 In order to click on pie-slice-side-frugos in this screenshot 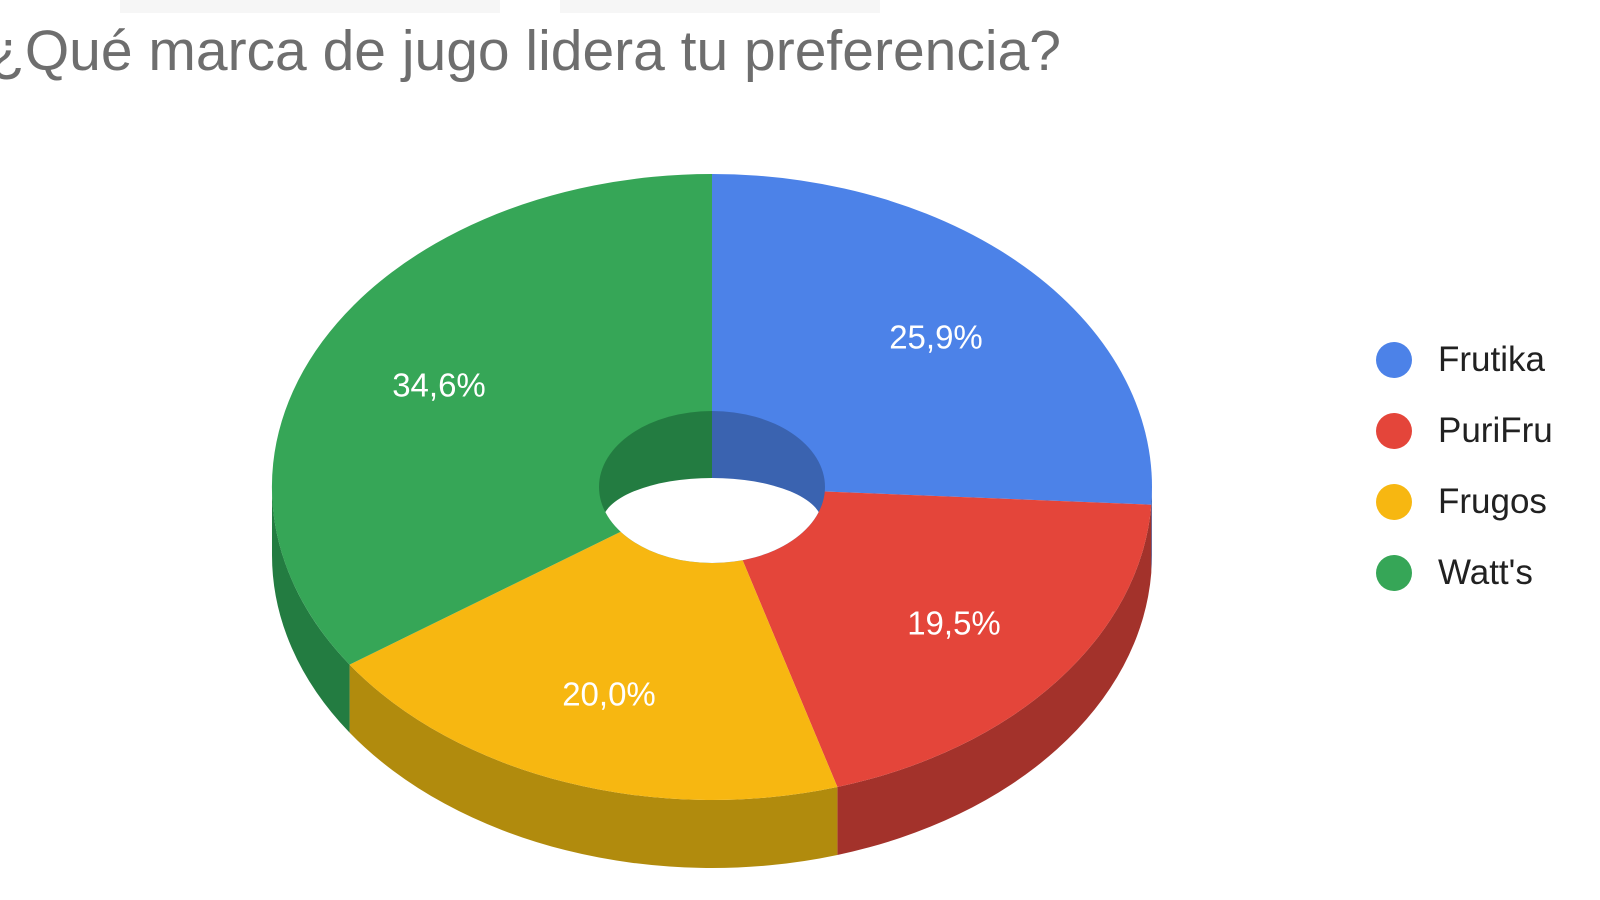, I will do `click(593, 766)`.